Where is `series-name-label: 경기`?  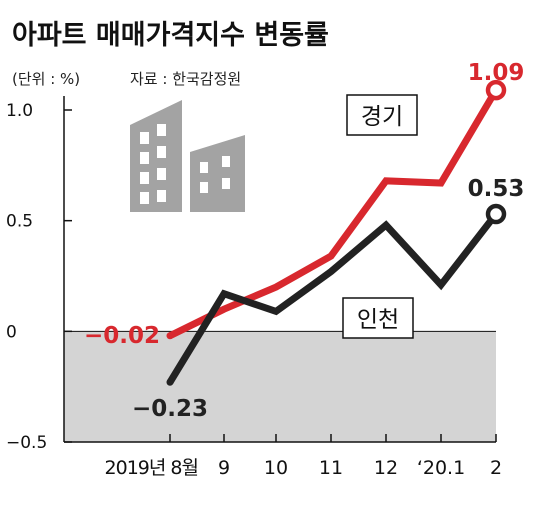 series-name-label: 경기 is located at coordinates (382, 117).